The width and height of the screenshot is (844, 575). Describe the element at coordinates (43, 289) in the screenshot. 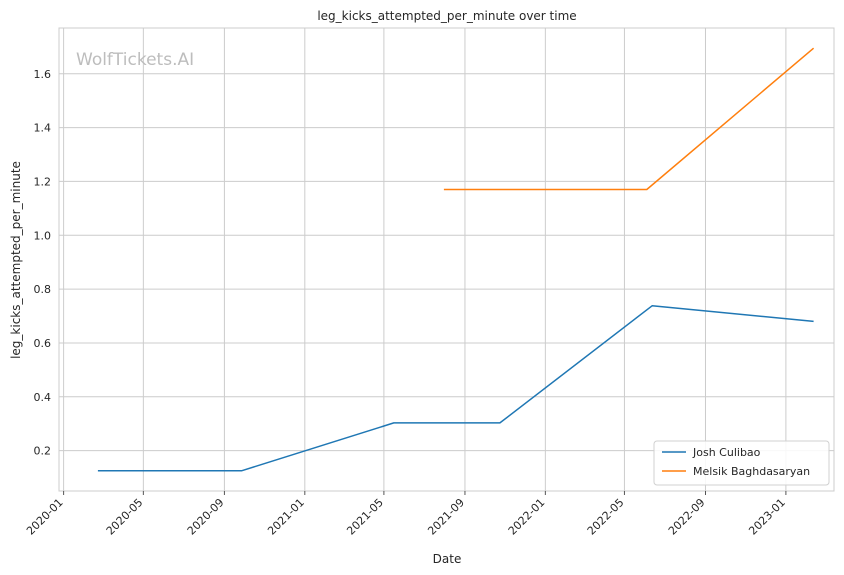

I see `y-tick-label: 0.8` at that location.